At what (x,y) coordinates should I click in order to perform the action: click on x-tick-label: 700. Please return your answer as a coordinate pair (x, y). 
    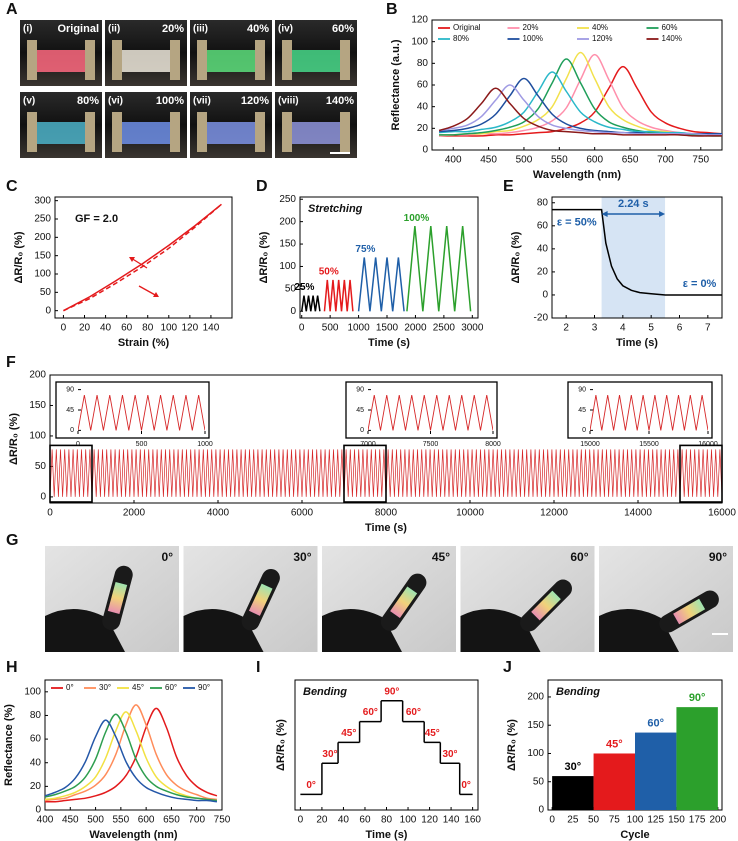
    Looking at the image, I should click on (196, 820).